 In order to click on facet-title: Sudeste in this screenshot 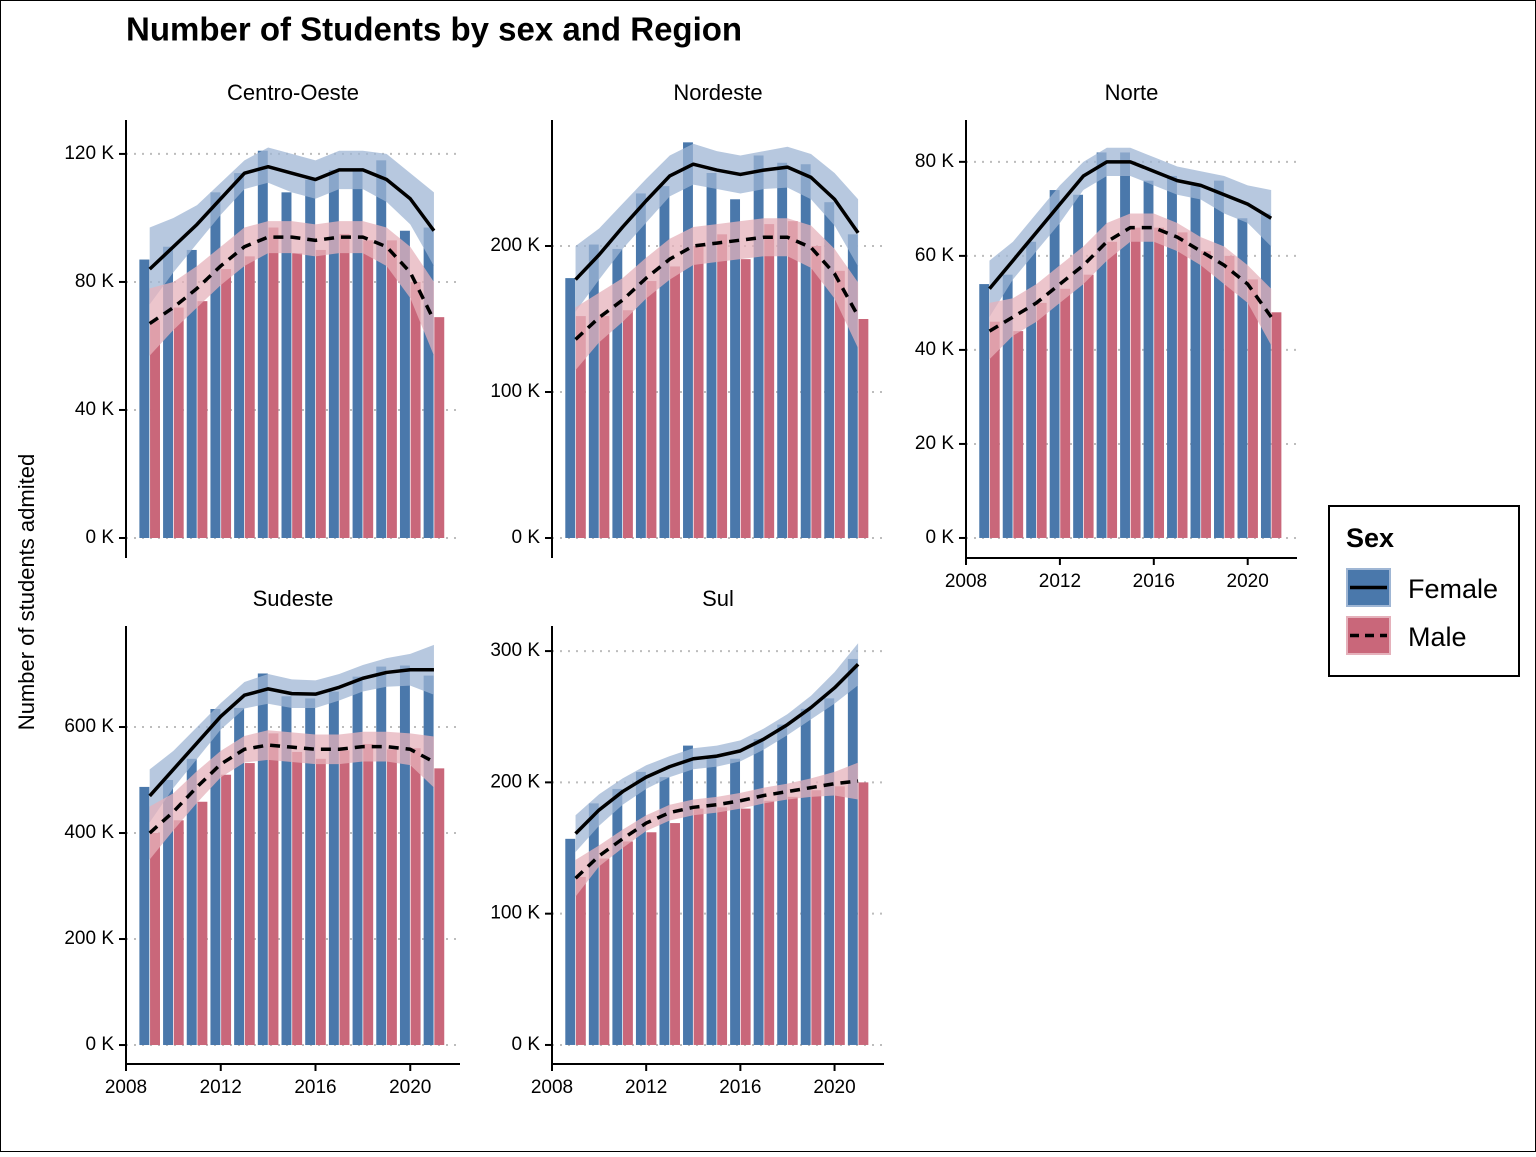, I will do `click(293, 598)`.